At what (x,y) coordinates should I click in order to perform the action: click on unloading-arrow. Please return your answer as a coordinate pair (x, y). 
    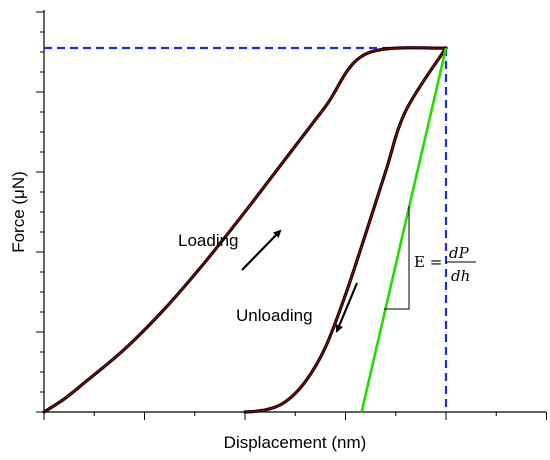
    Looking at the image, I should click on (347, 307).